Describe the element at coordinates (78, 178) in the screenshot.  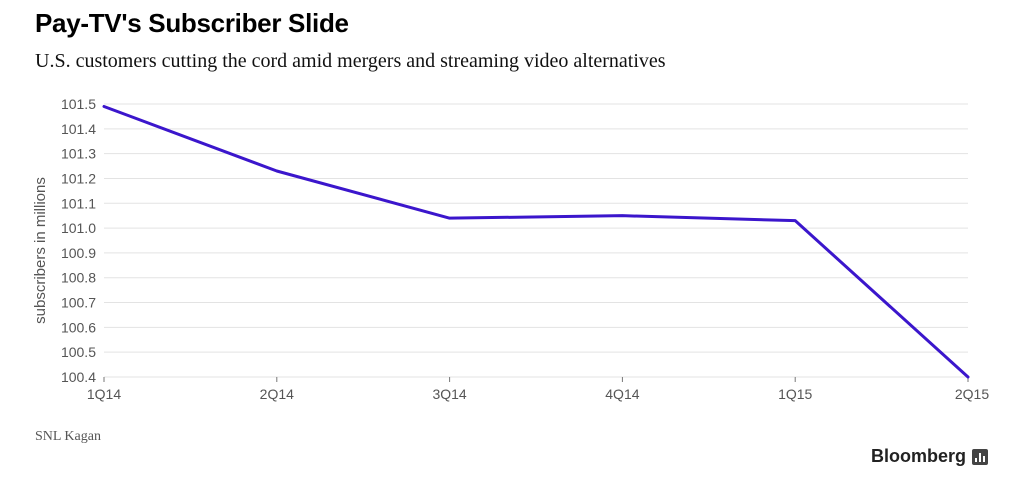
I see `y-tick-label: 101.2` at that location.